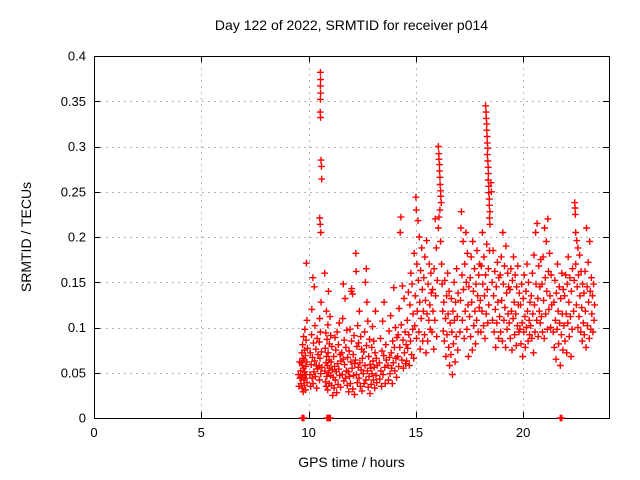 The image size is (640, 480). I want to click on x-tick-labels: 0 5 10 15 20, so click(310, 432).